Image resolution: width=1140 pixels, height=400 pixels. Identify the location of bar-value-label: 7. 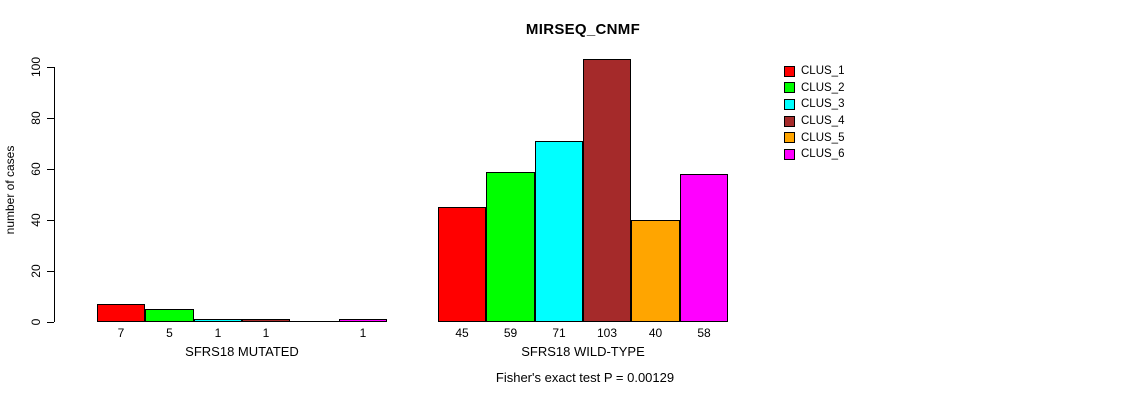
(121, 333).